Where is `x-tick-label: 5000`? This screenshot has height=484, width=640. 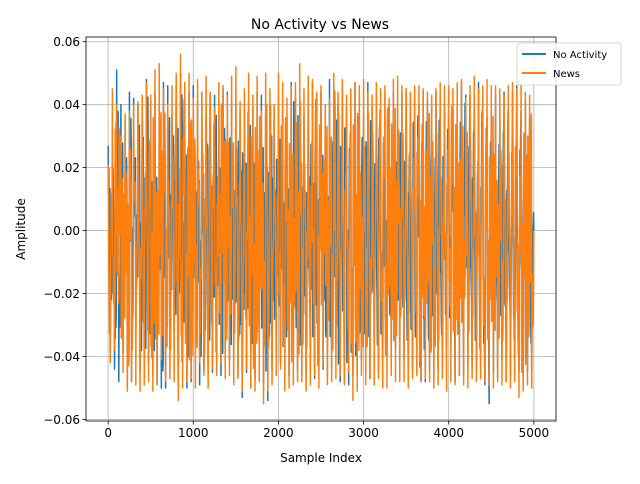
x-tick-label: 5000 is located at coordinates (534, 433).